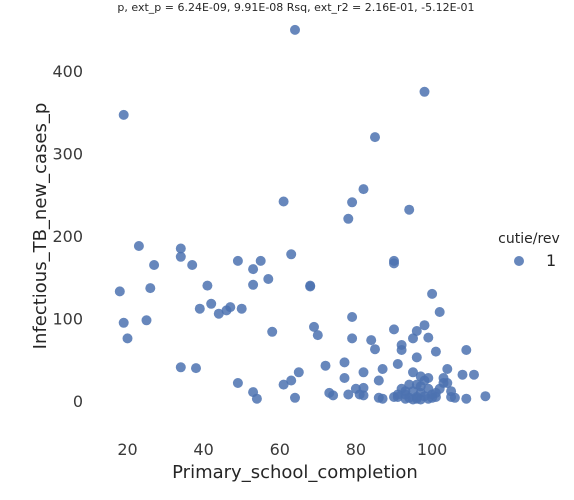 The image size is (574, 500). What do you see at coordinates (519, 261) in the screenshot?
I see `legend-marker` at bounding box center [519, 261].